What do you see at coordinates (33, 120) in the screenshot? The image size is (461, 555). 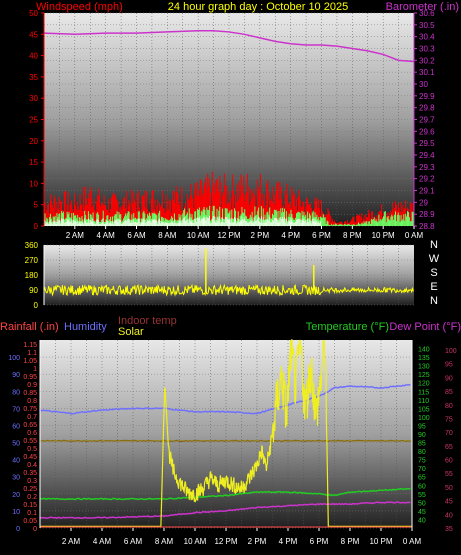 I see `y-tick-label: 25` at bounding box center [33, 120].